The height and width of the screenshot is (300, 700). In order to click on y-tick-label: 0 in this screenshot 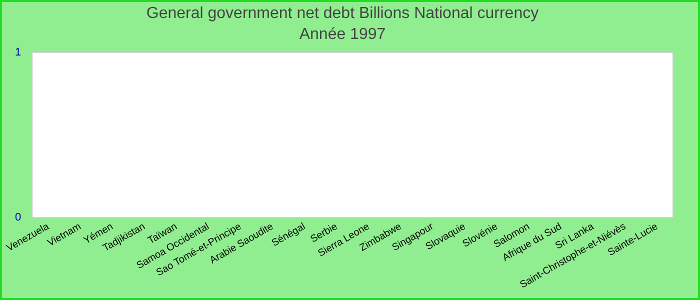, I will do `click(18, 218)`.